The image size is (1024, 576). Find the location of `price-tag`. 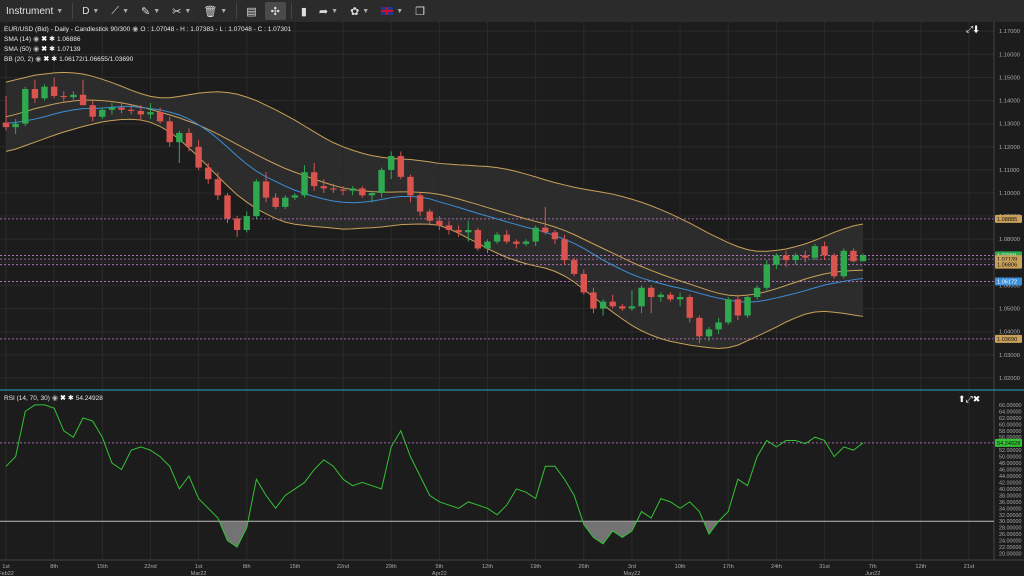

price-tag is located at coordinates (1008, 264).